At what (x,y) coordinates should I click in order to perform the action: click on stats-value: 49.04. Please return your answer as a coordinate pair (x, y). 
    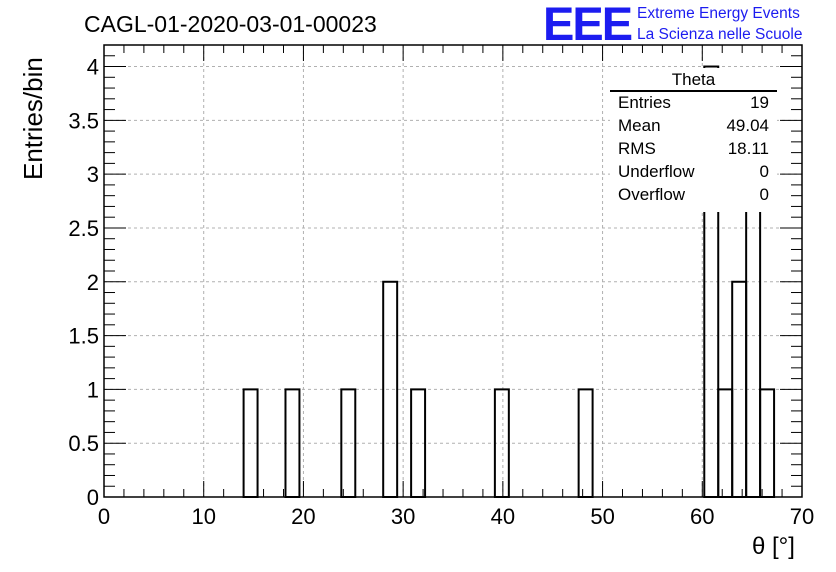
    Looking at the image, I should click on (747, 125).